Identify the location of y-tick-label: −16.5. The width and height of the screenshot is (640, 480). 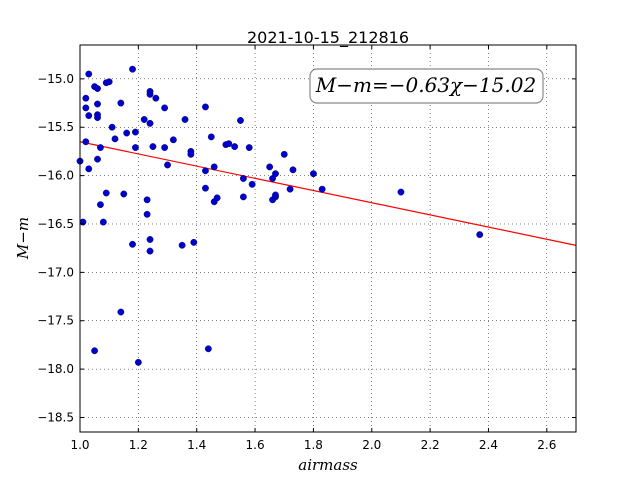
(55, 224).